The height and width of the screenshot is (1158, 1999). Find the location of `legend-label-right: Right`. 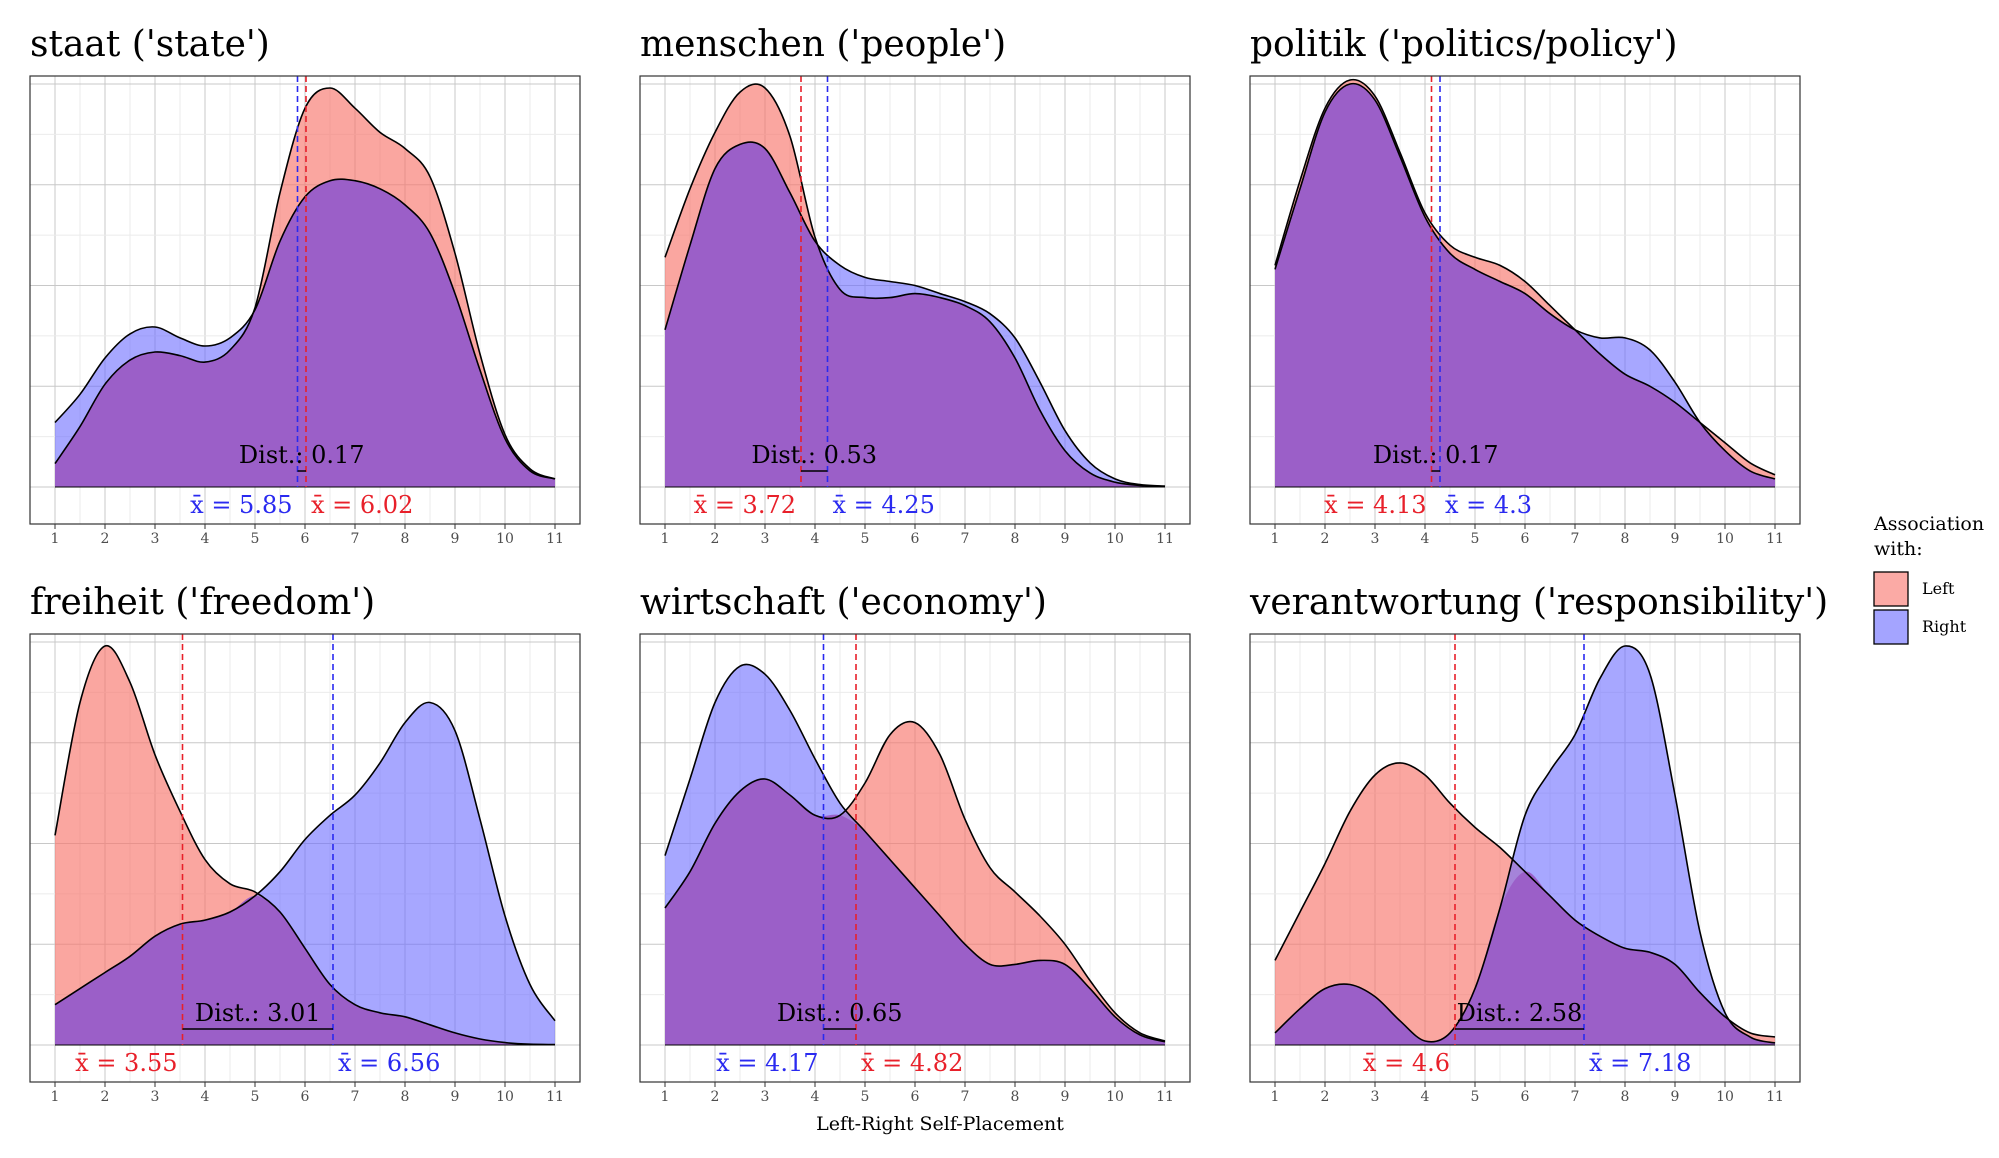

legend-label-right: Right is located at coordinates (1944, 626).